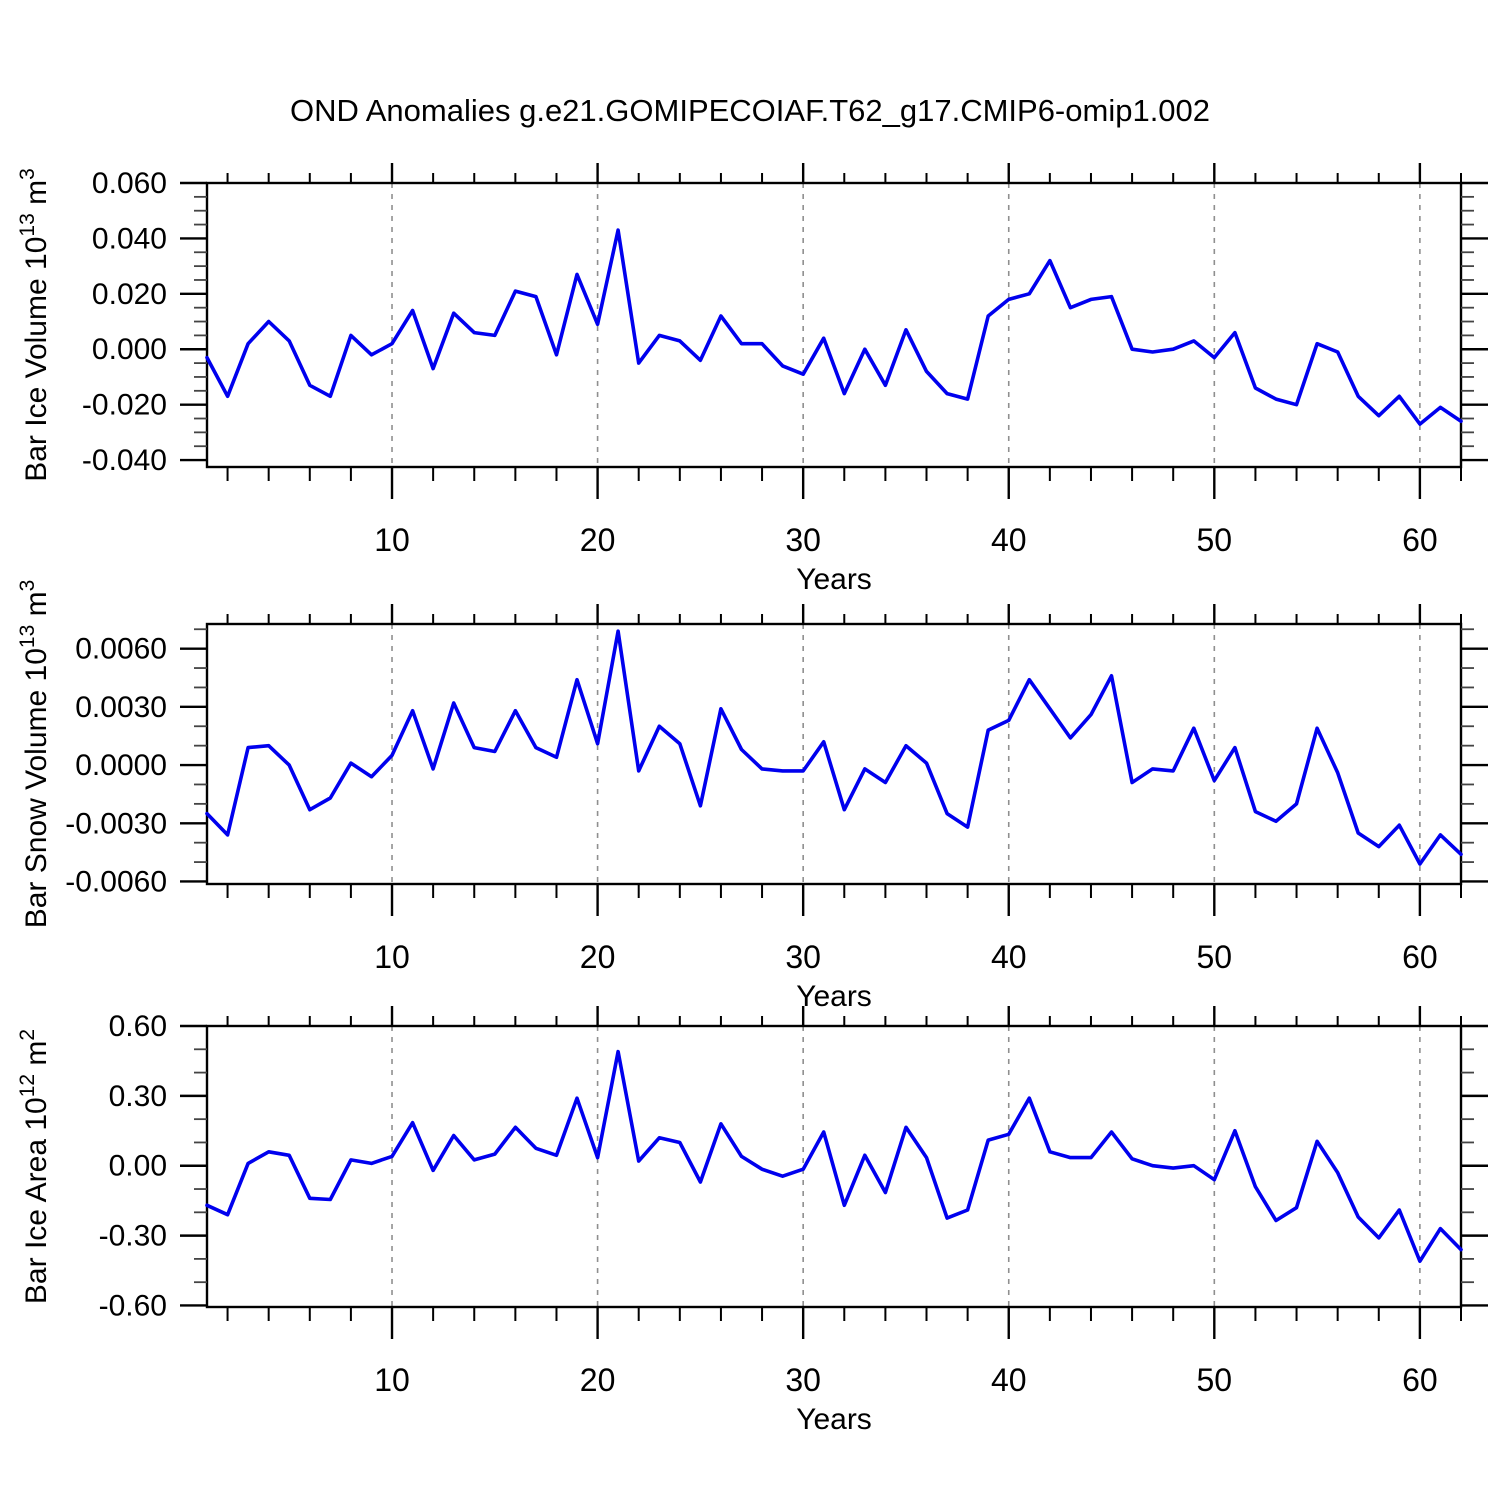 The height and width of the screenshot is (1500, 1500). What do you see at coordinates (138, 1166) in the screenshot?
I see `y-tick-label: 0.00` at bounding box center [138, 1166].